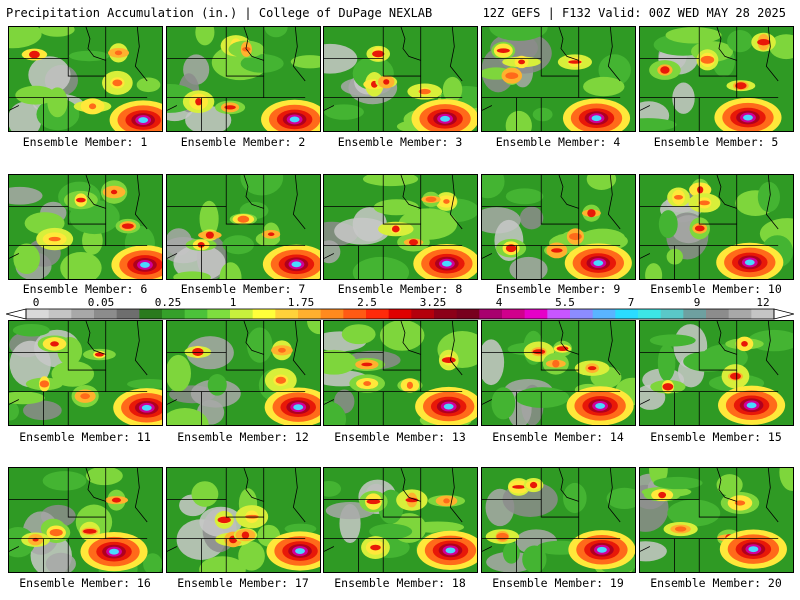 The image size is (800, 600). What do you see at coordinates (558, 583) in the screenshot?
I see `ensemble-member-label: Ensemble Member: 19` at bounding box center [558, 583].